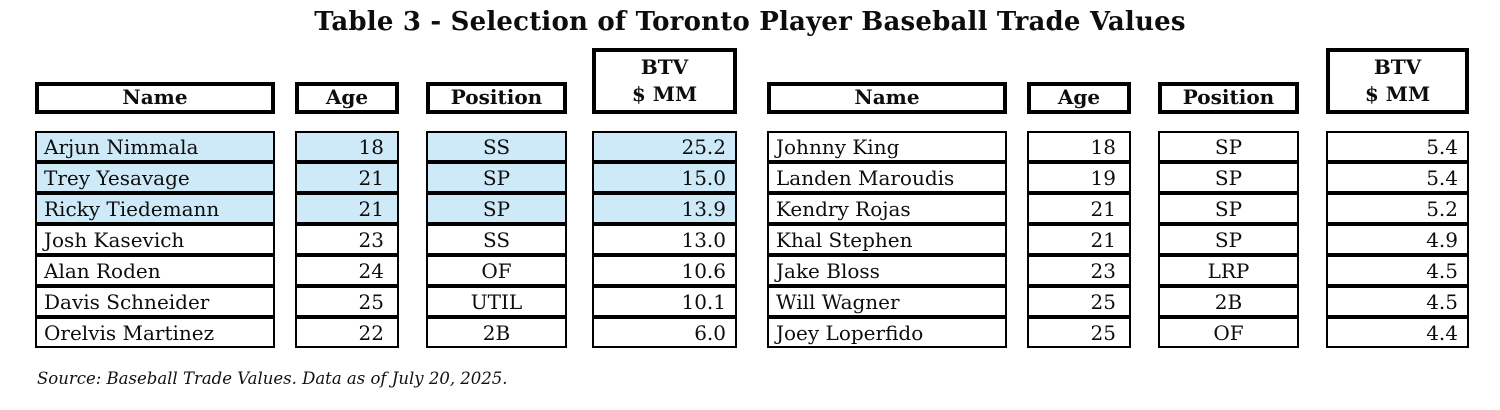  Describe the element at coordinates (664, 270) in the screenshot. I see `btv-cell: 10.6` at that location.